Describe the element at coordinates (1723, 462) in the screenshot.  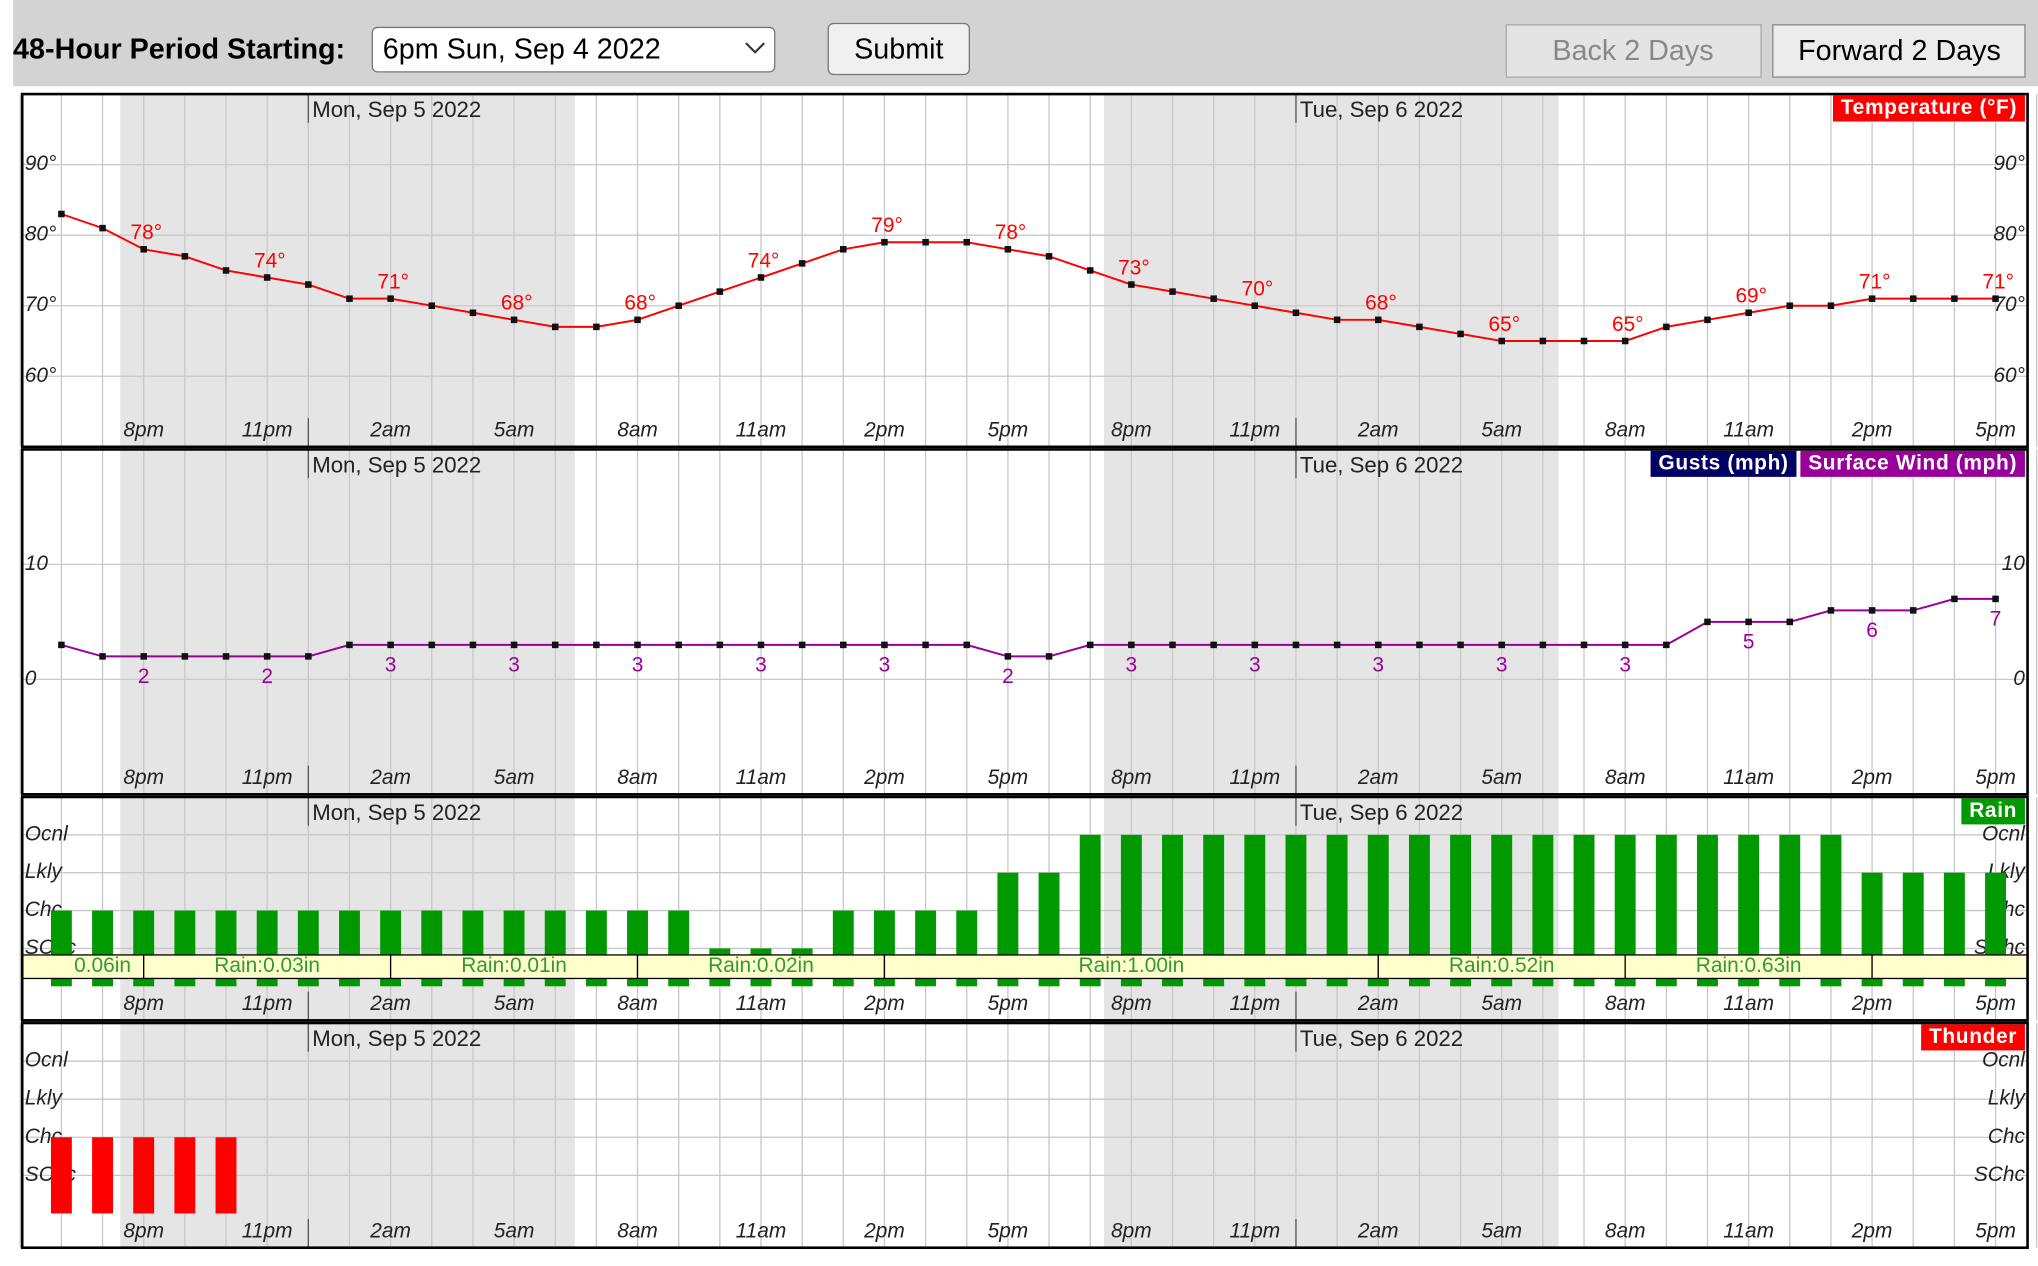
I see `legend-label: Gusts (mph)` at that location.